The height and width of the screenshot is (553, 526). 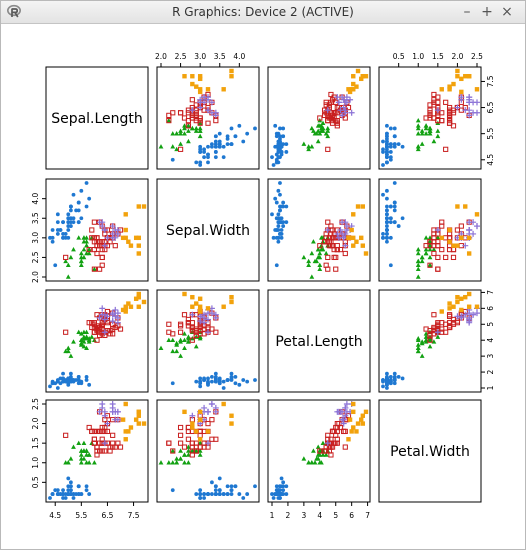 What do you see at coordinates (35, 198) in the screenshot?
I see `tick-label: 4.0` at bounding box center [35, 198].